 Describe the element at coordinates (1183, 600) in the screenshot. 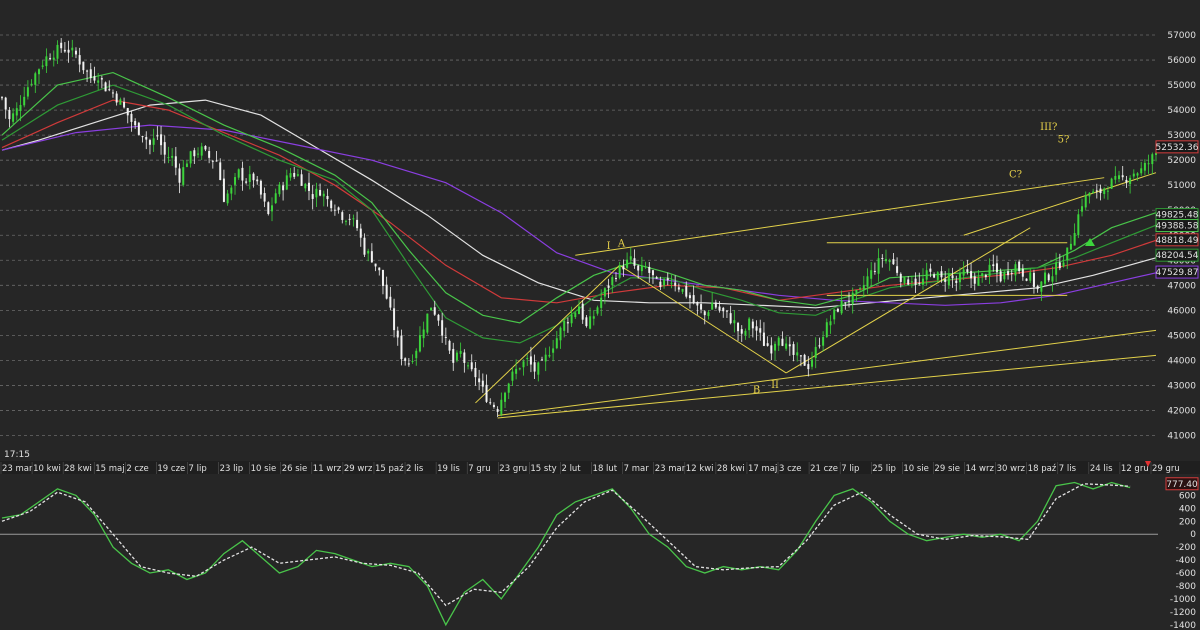

I see `oscillator-tick-label: -1000` at that location.